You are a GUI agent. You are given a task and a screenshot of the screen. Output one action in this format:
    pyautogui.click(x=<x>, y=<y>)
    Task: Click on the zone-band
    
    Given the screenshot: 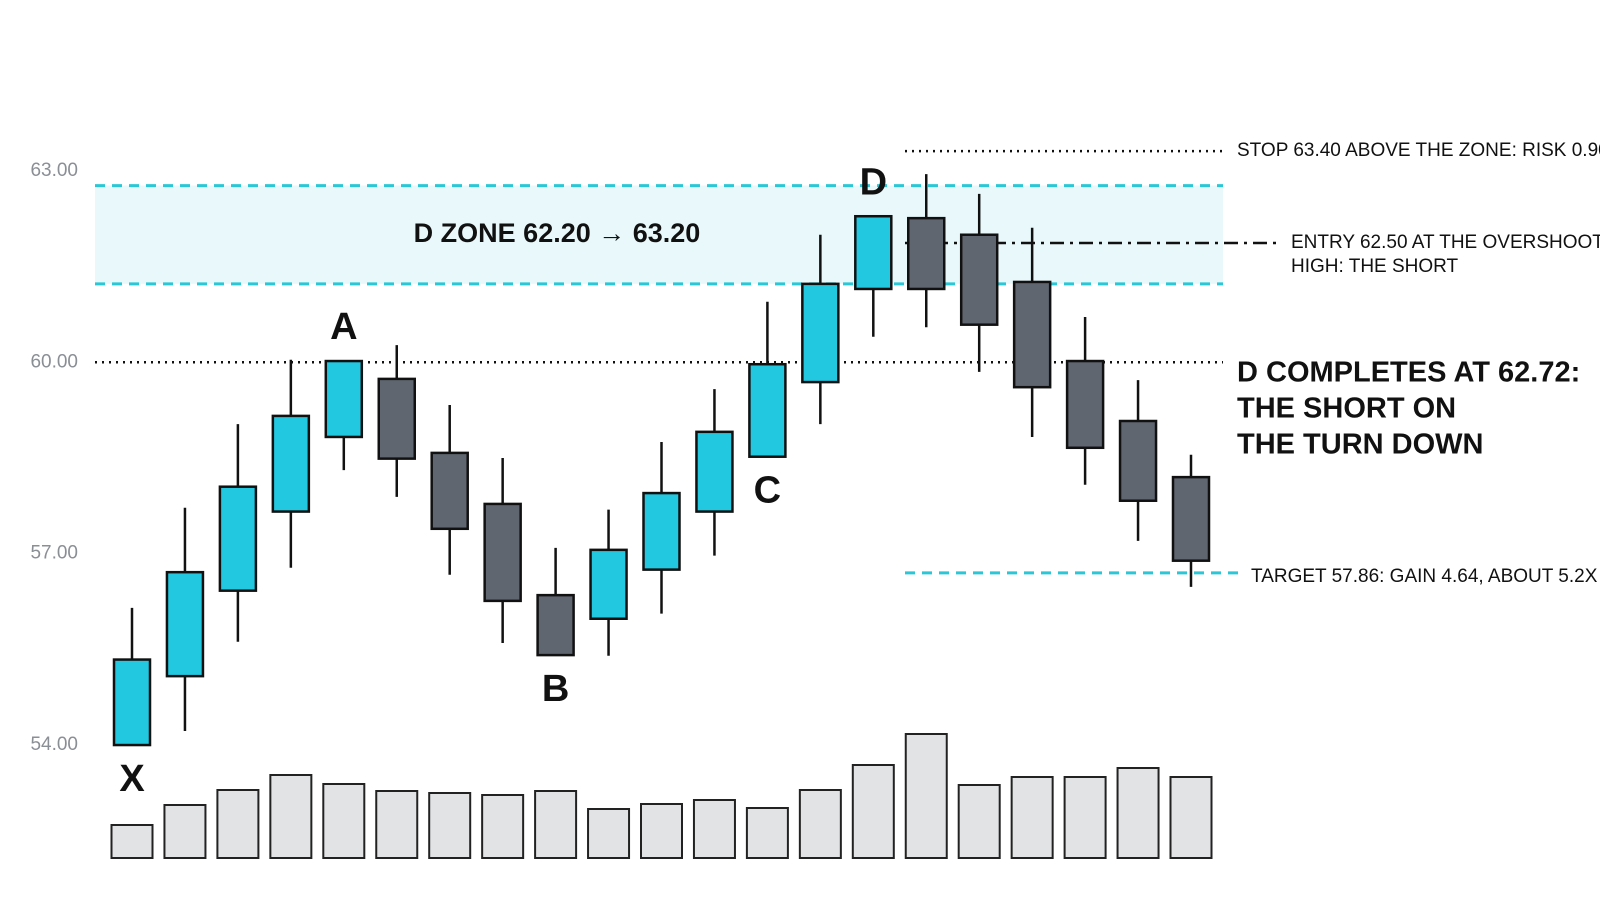 What is the action you would take?
    pyautogui.click(x=659, y=234)
    